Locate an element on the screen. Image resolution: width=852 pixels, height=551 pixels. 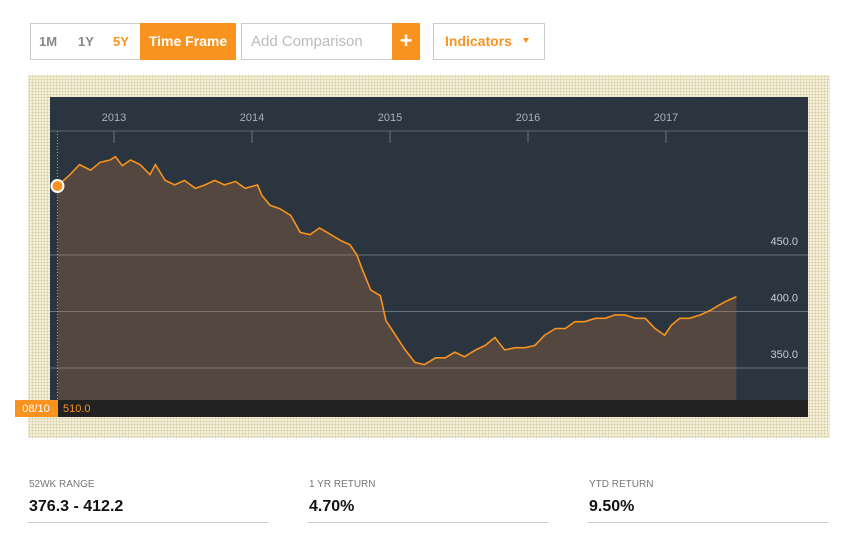
x-tick-label: 2017 is located at coordinates (666, 118).